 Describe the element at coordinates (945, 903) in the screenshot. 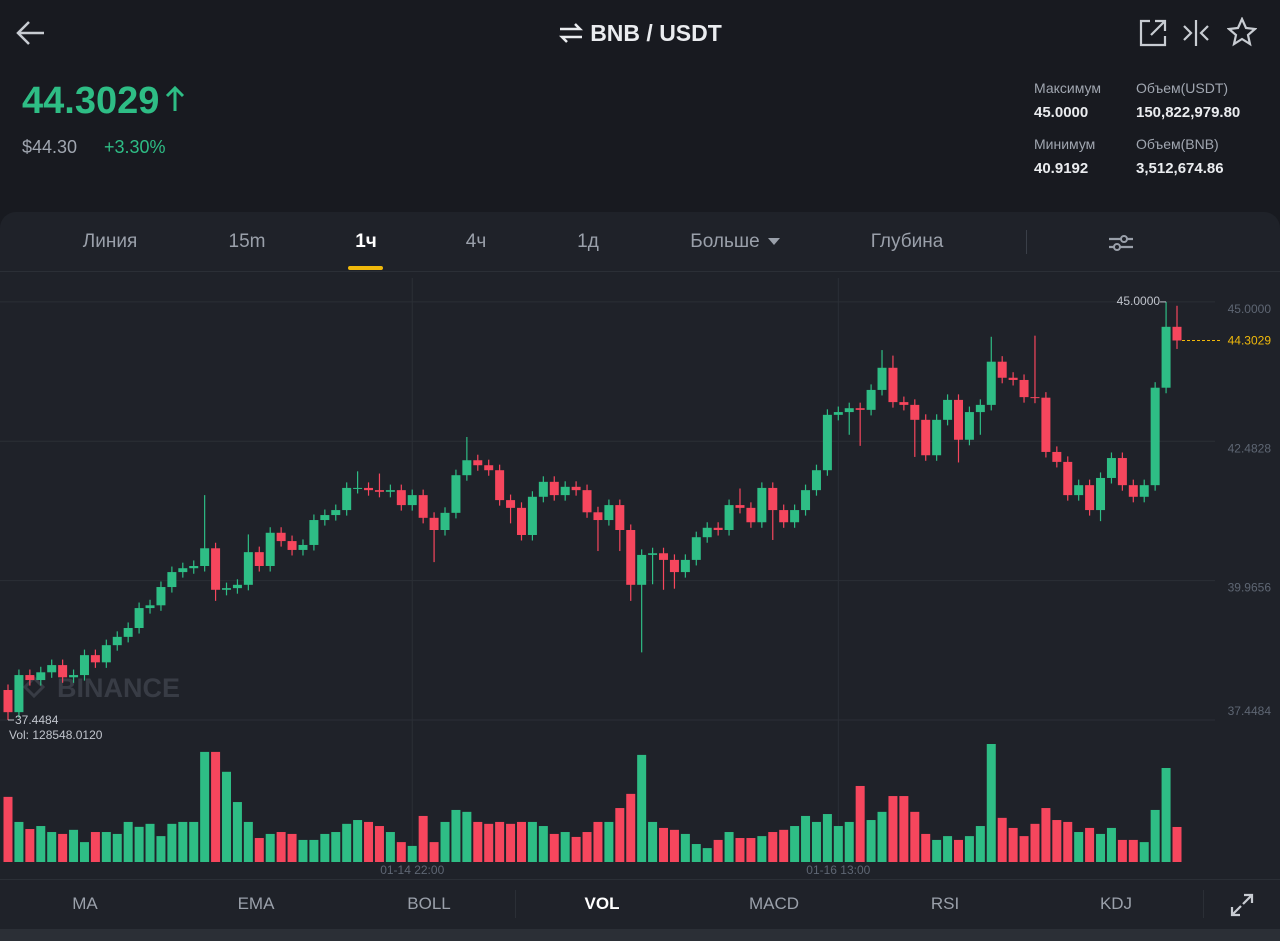

I see `indicator: RSI` at that location.